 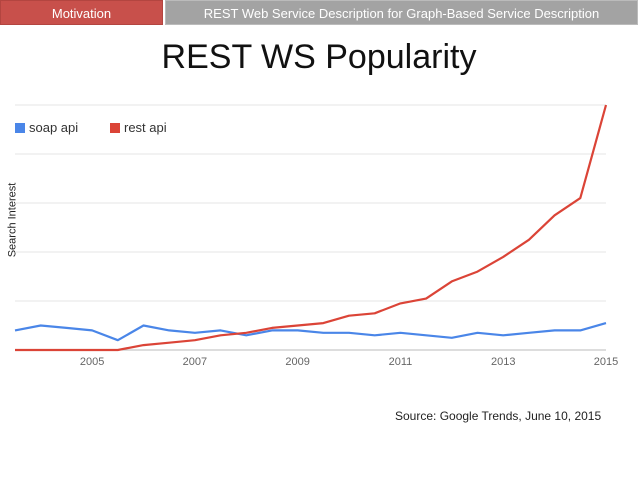 I want to click on series-line-soap-api, so click(x=310, y=332).